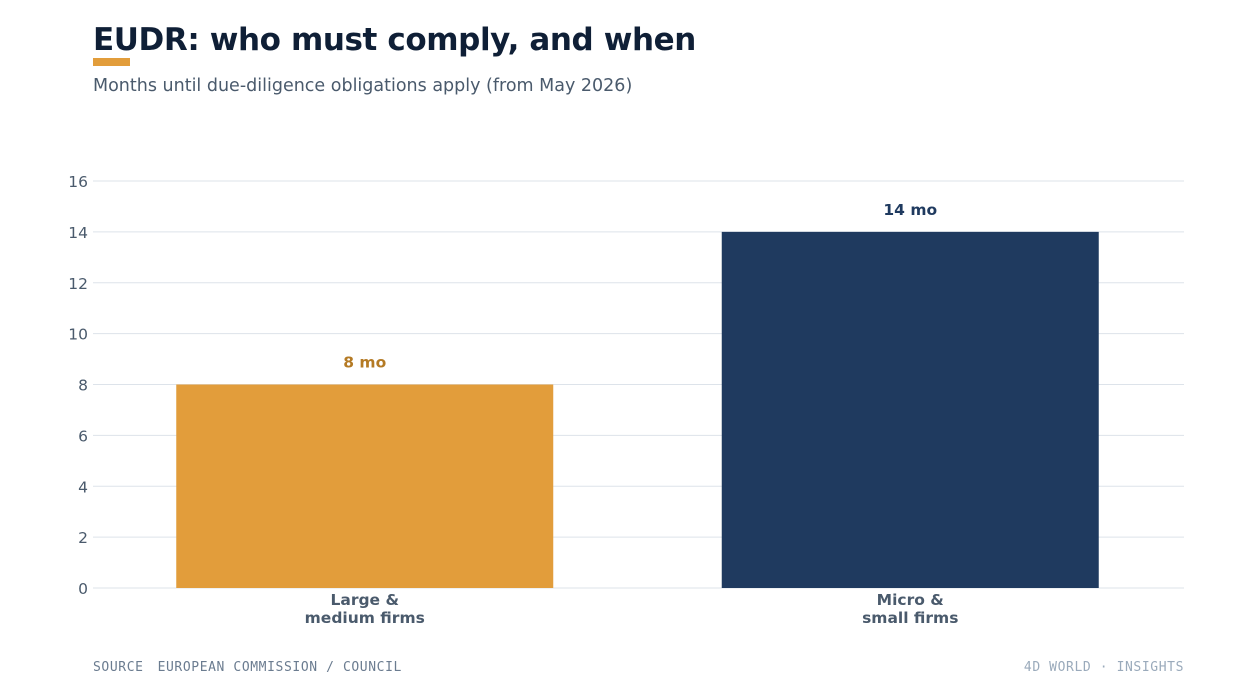 This screenshot has height=700, width=1240. Describe the element at coordinates (111, 62) in the screenshot. I see `title-accent-bar` at that location.